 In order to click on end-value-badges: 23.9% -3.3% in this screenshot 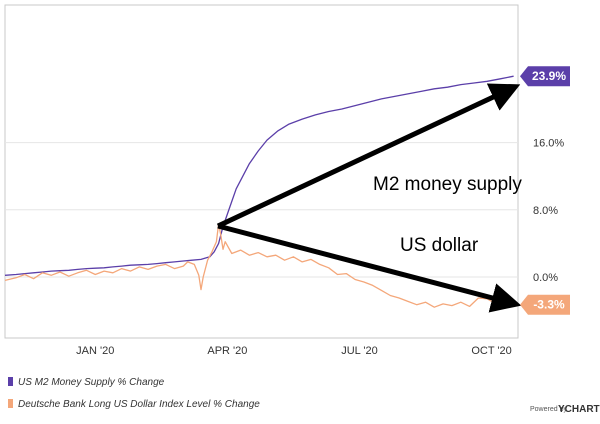, I will do `click(545, 190)`.